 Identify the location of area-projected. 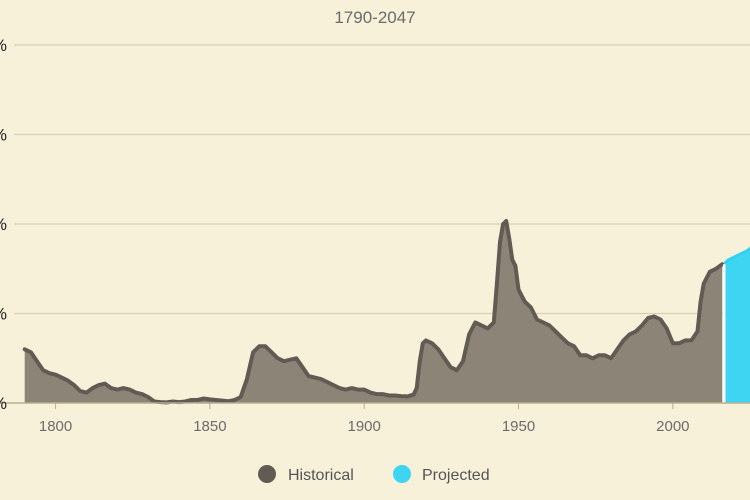
(737, 325).